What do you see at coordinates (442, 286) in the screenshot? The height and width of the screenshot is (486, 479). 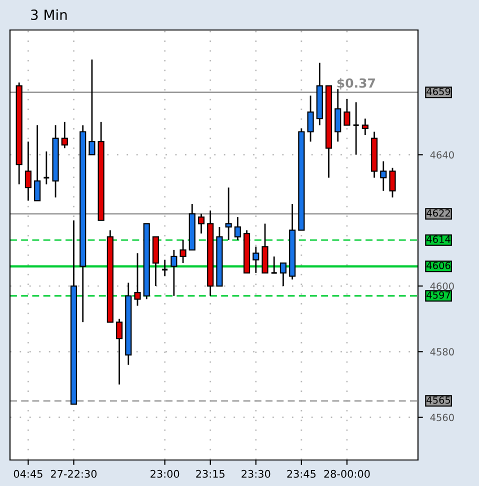 I see `y-tick-label: 4600` at bounding box center [442, 286].